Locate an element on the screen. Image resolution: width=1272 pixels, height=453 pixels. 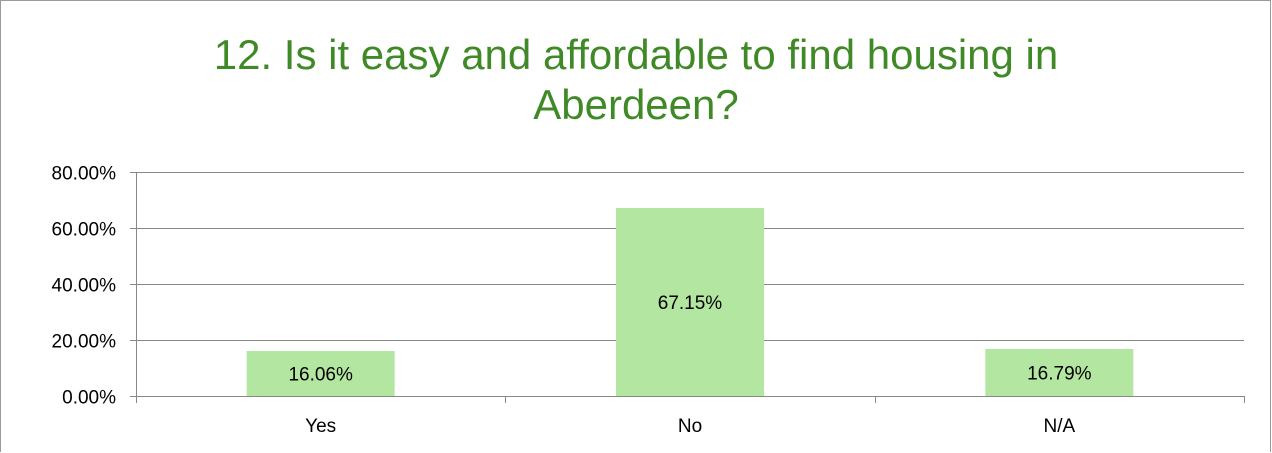
y-tick-label: 60.00% is located at coordinates (84, 230).